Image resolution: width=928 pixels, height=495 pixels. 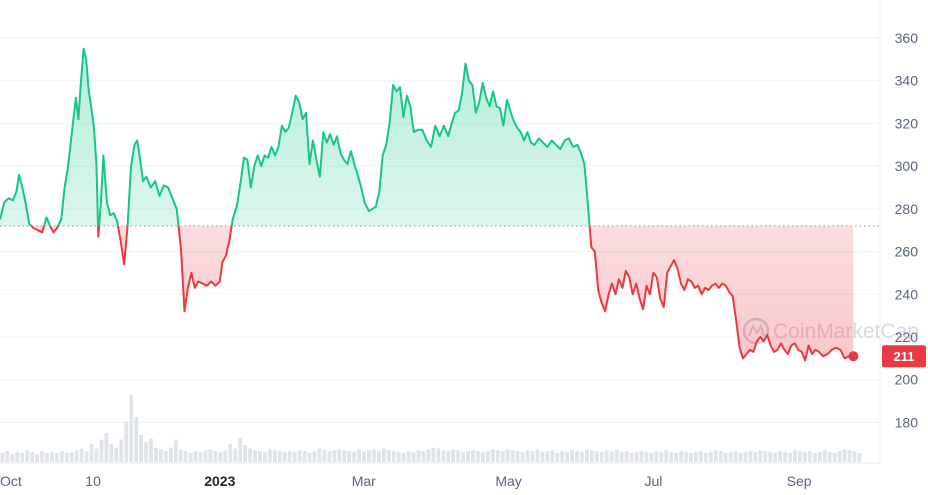 I want to click on current-price-label: 211, so click(x=904, y=356).